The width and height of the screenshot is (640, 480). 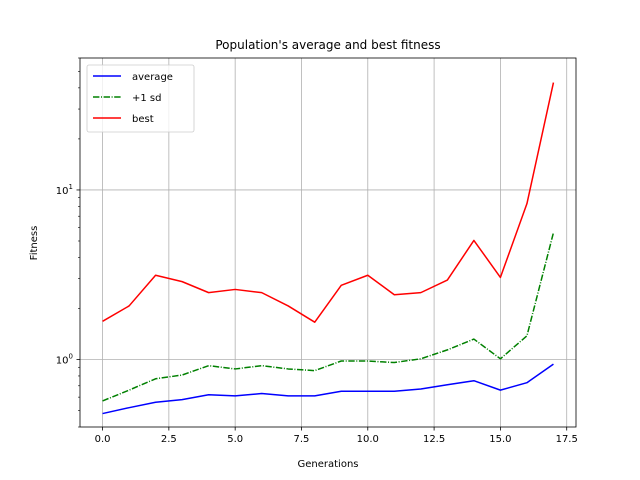 What do you see at coordinates (328, 389) in the screenshot?
I see `series-line-average` at bounding box center [328, 389].